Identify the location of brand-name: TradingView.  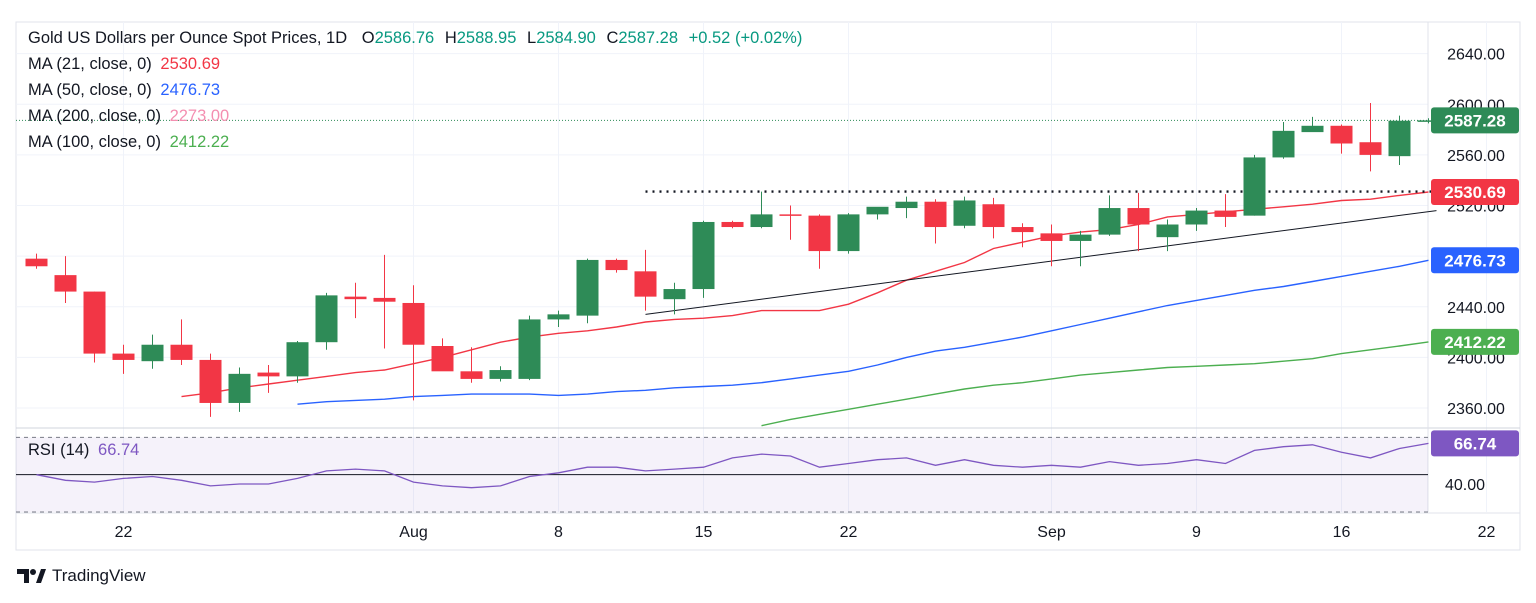
(99, 575).